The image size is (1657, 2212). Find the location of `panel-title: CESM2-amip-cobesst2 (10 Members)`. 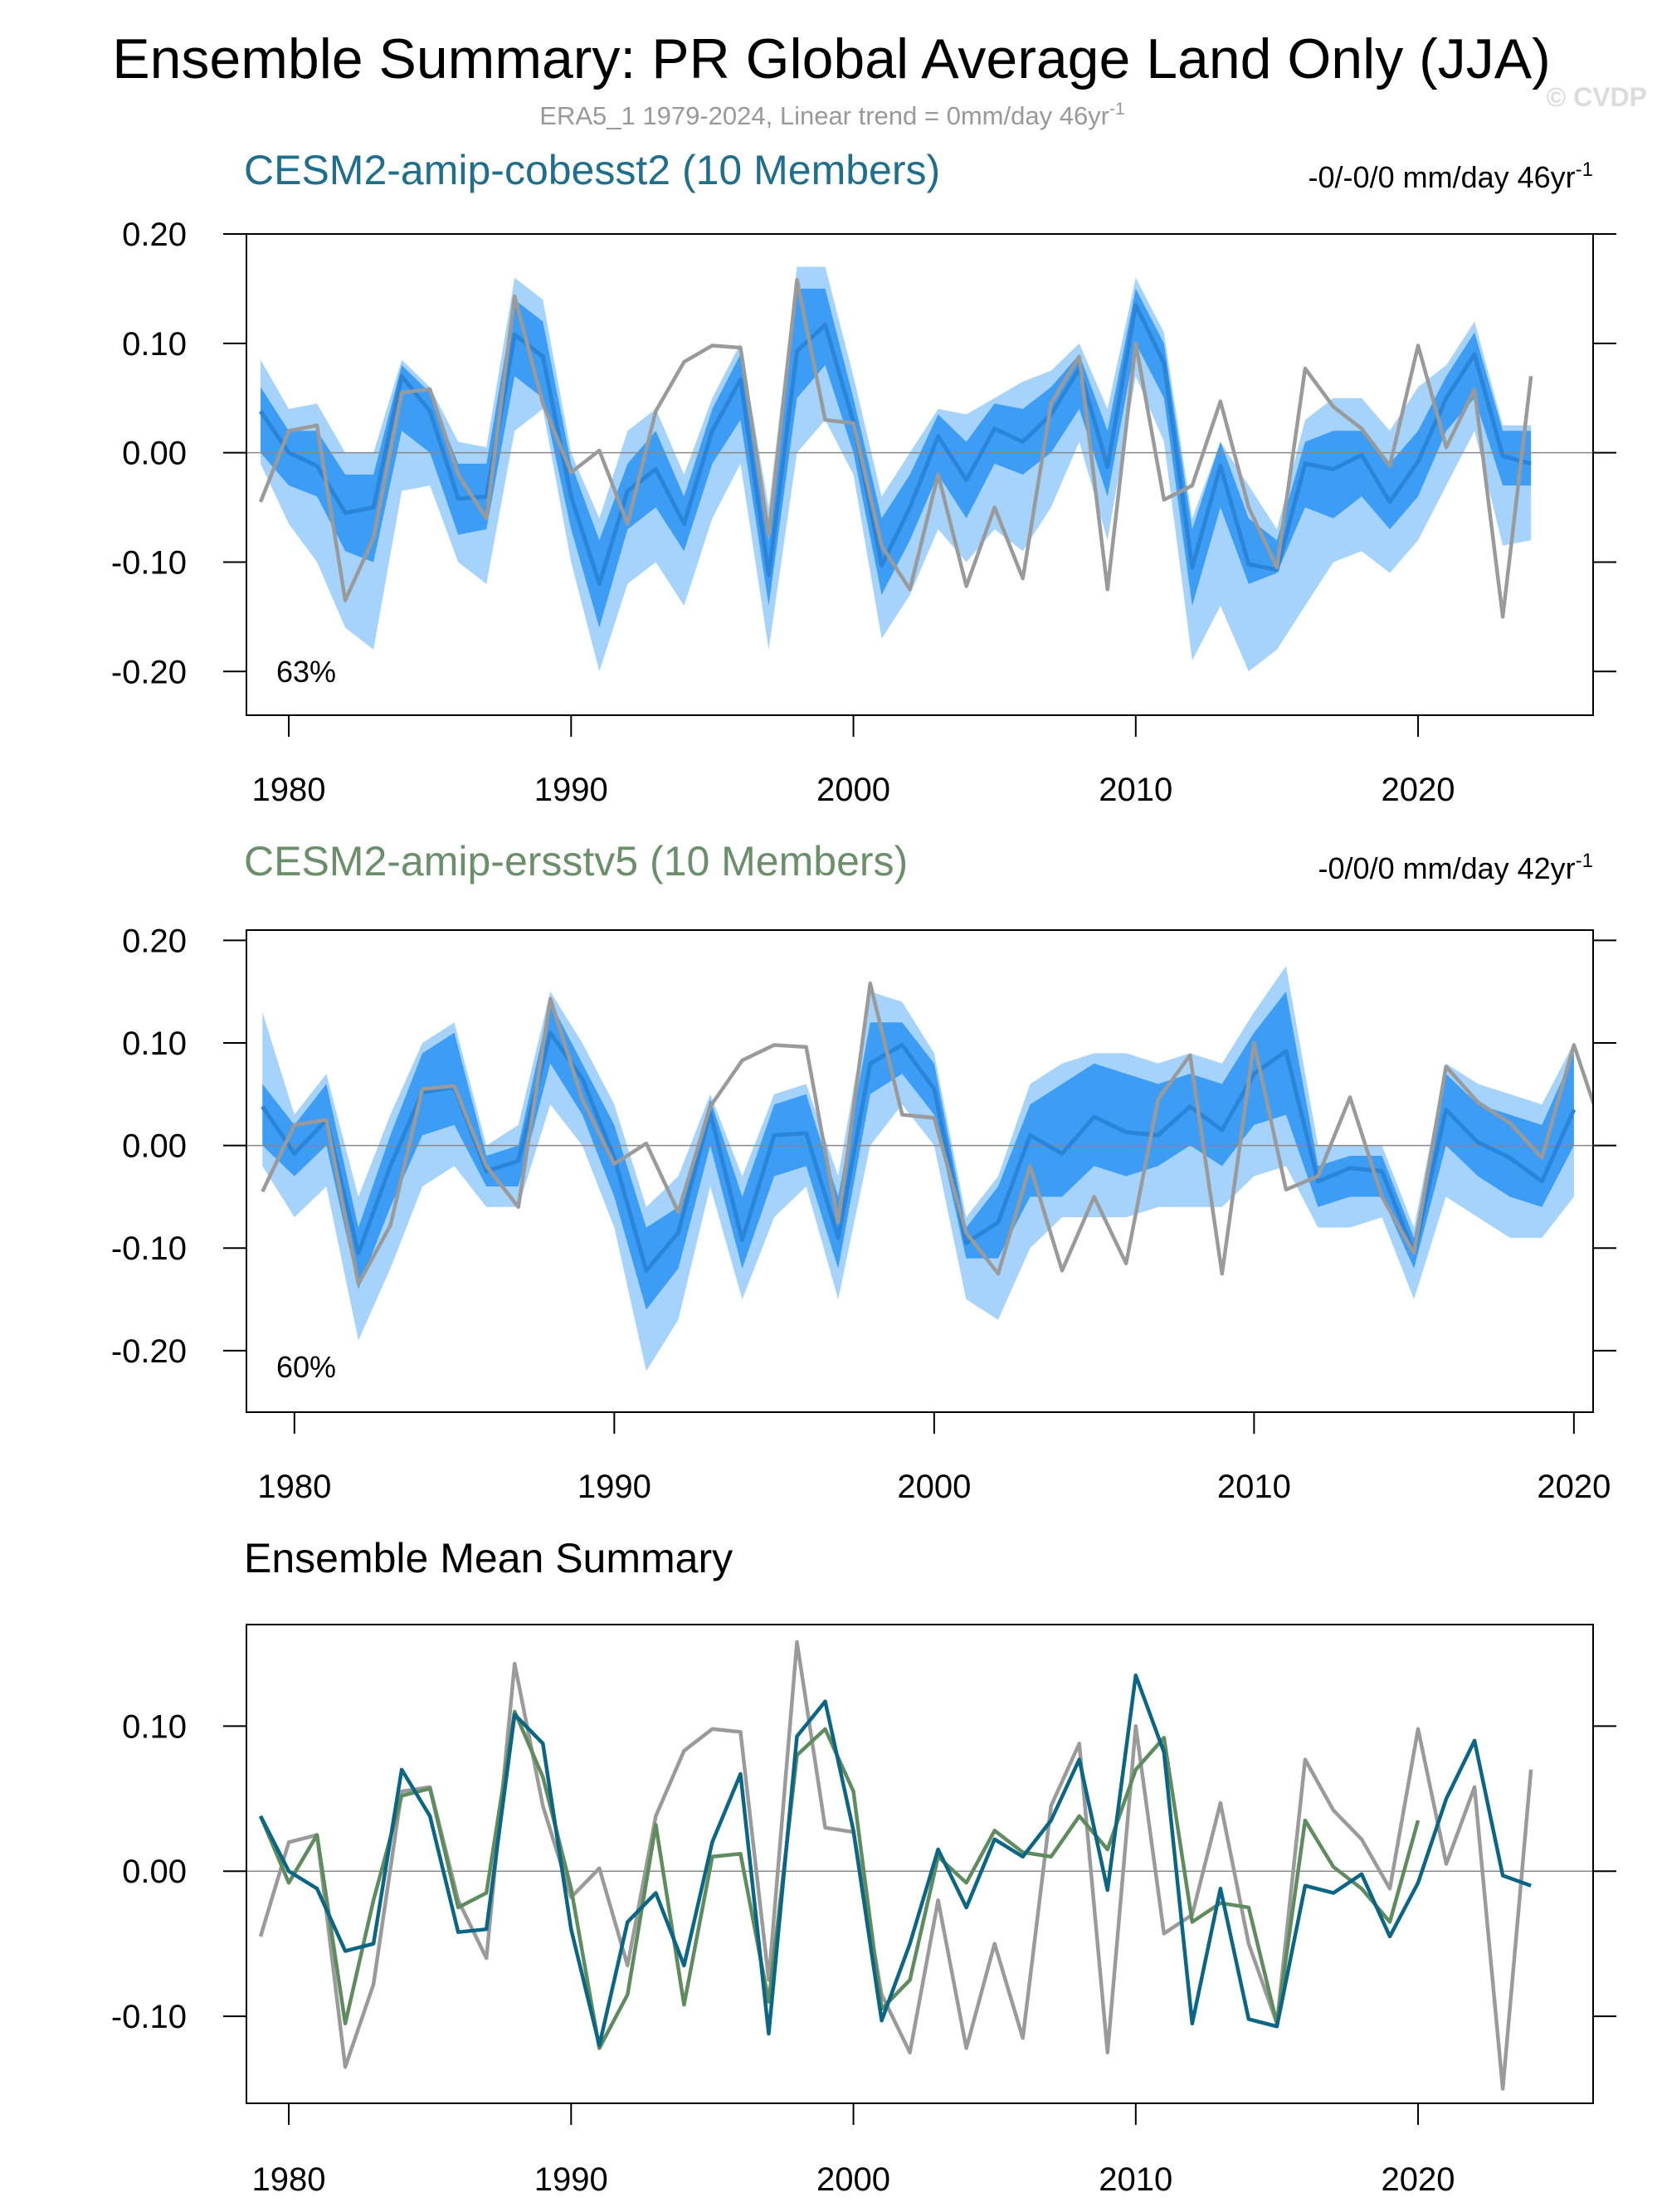

panel-title: CESM2-amip-cobesst2 (10 Members) is located at coordinates (592, 170).